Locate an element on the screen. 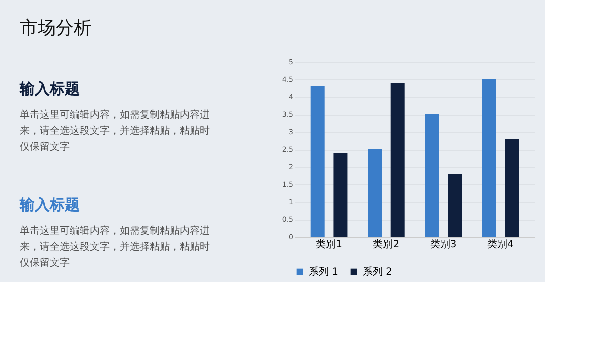  legend-label: 系列 1 is located at coordinates (324, 272).